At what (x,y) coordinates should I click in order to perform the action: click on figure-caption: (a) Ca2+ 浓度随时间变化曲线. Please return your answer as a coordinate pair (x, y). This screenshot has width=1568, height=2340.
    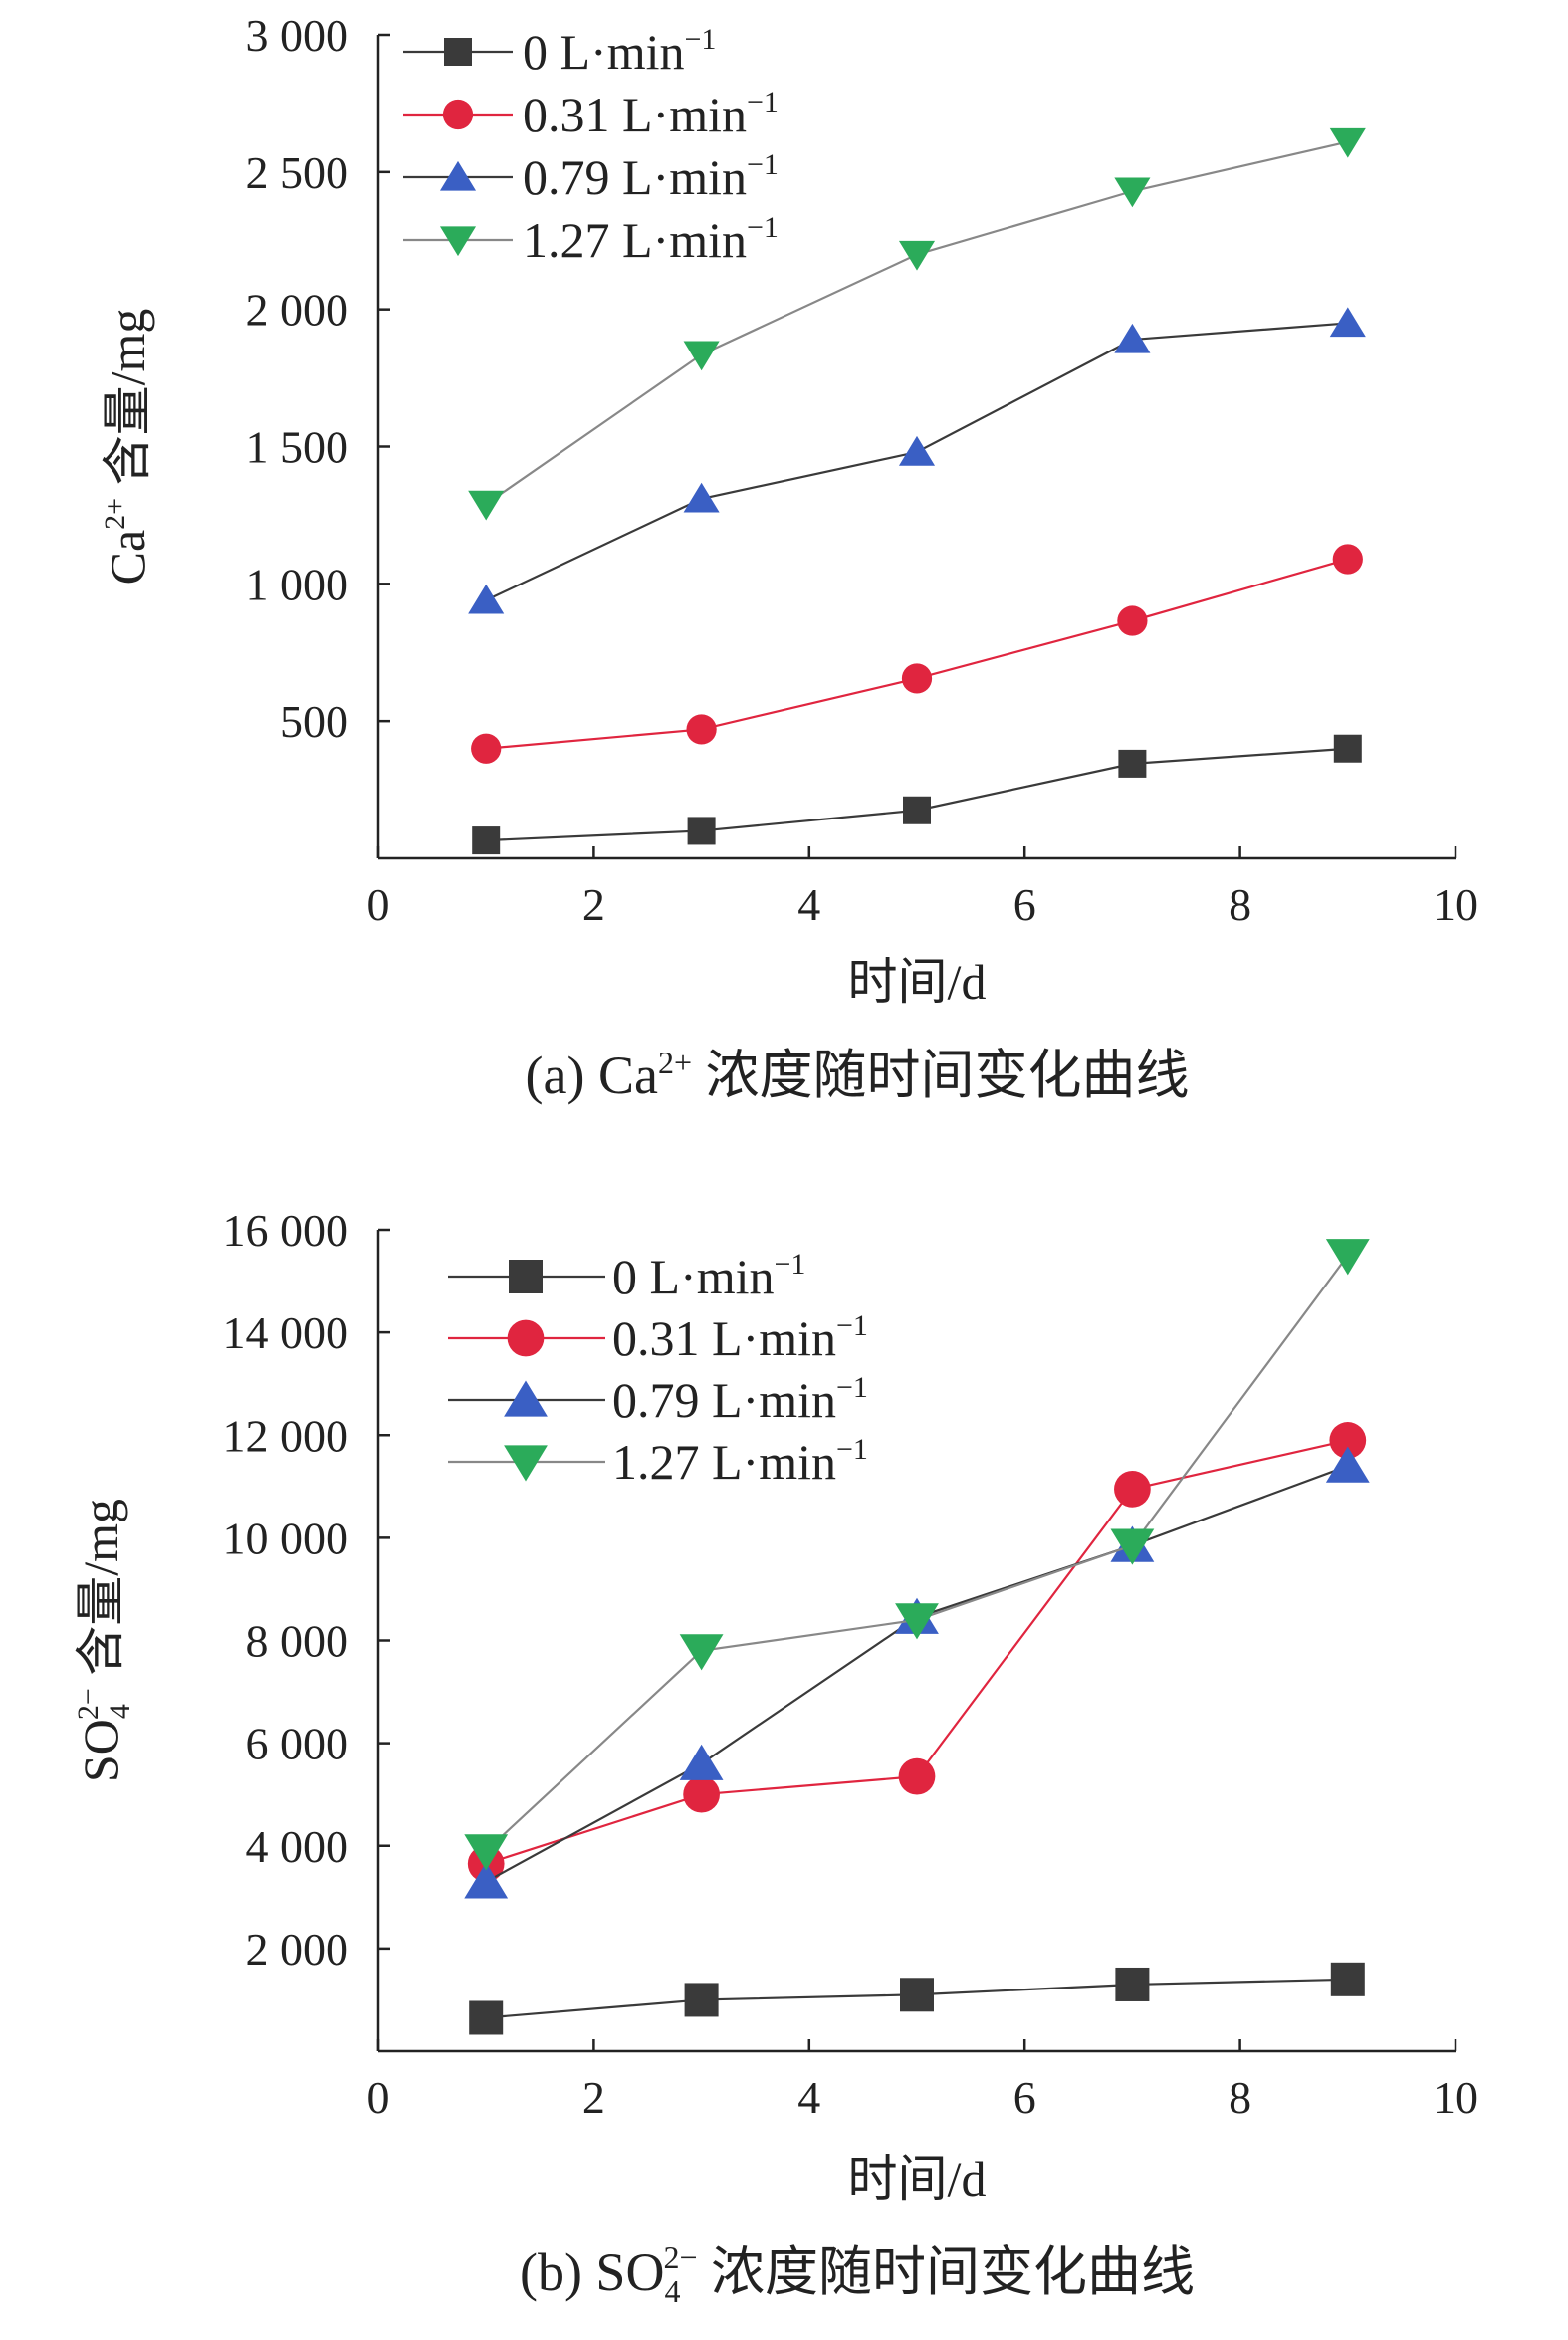
    Looking at the image, I should click on (858, 1075).